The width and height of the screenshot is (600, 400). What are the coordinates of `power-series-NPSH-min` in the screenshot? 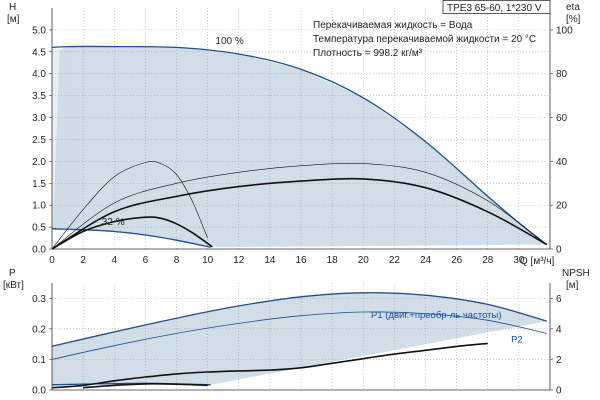 It's located at (145, 386).